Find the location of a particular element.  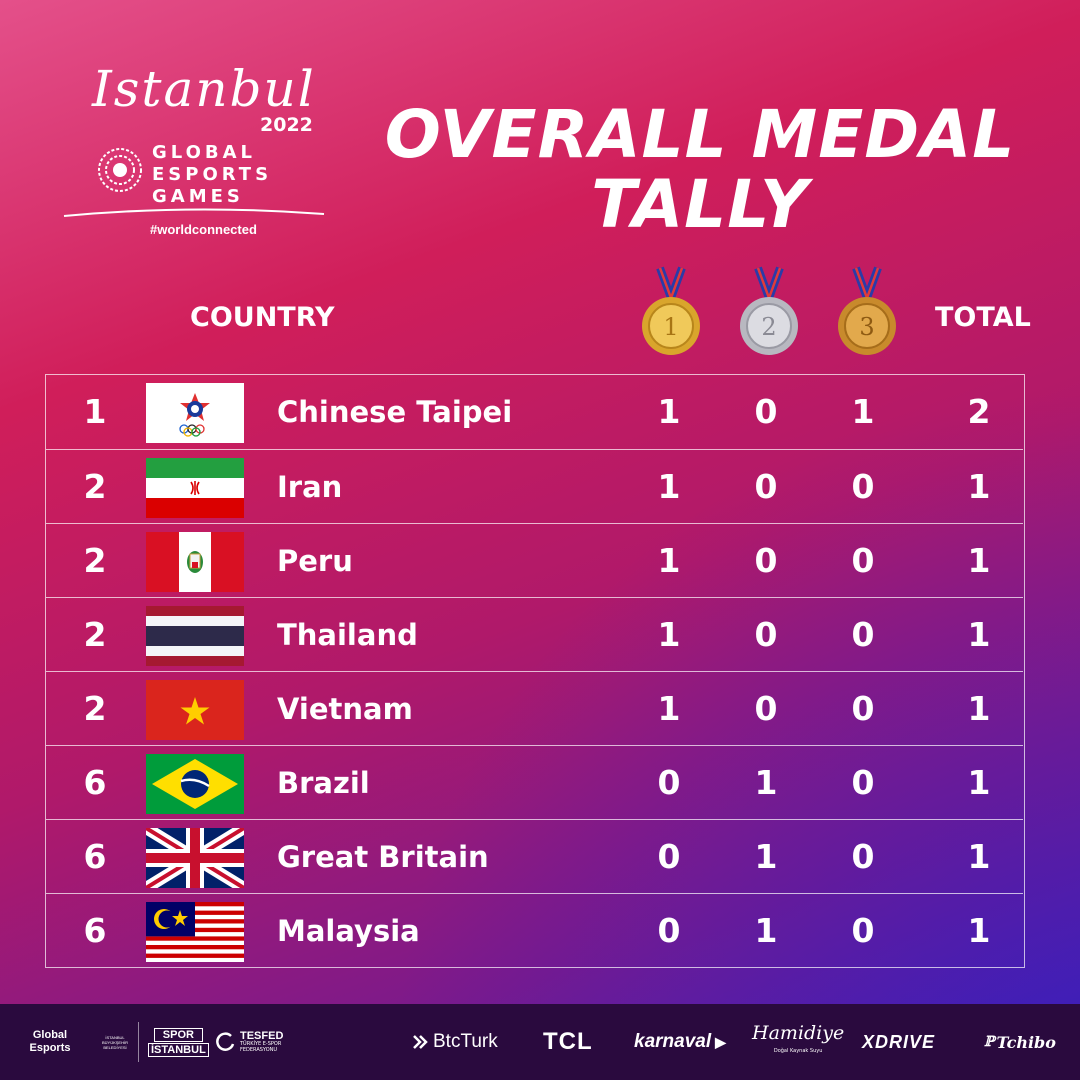

ibb-text: İSTANBUL BÜYÜKŞEHİR BELEDİYESİ is located at coordinates (114, 1042).